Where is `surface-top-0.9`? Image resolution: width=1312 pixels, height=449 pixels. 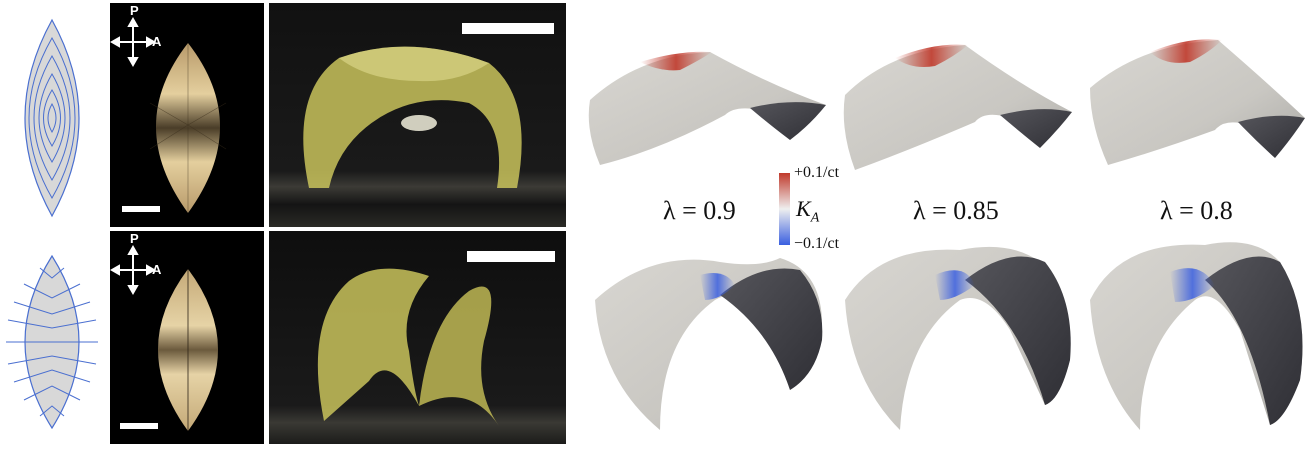 surface-top-0.9 is located at coordinates (707, 108).